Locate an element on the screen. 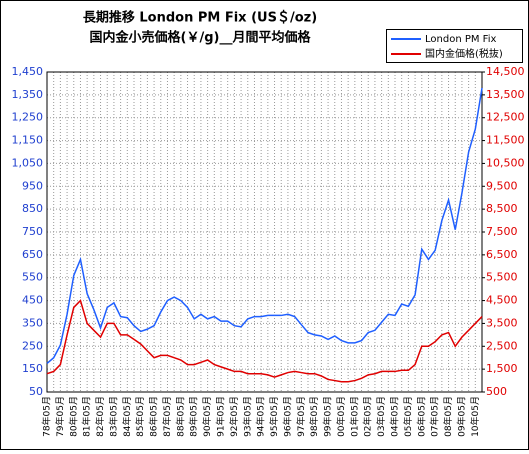  x-tick-label: 82年05月 is located at coordinates (100, 416).